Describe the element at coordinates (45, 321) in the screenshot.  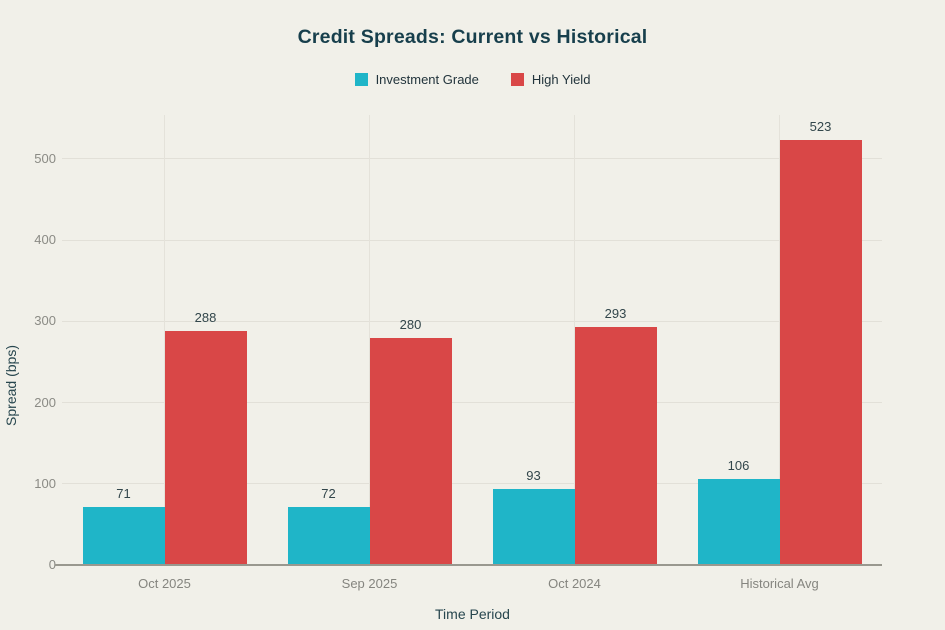
I see `y-tick-label: 300` at that location.